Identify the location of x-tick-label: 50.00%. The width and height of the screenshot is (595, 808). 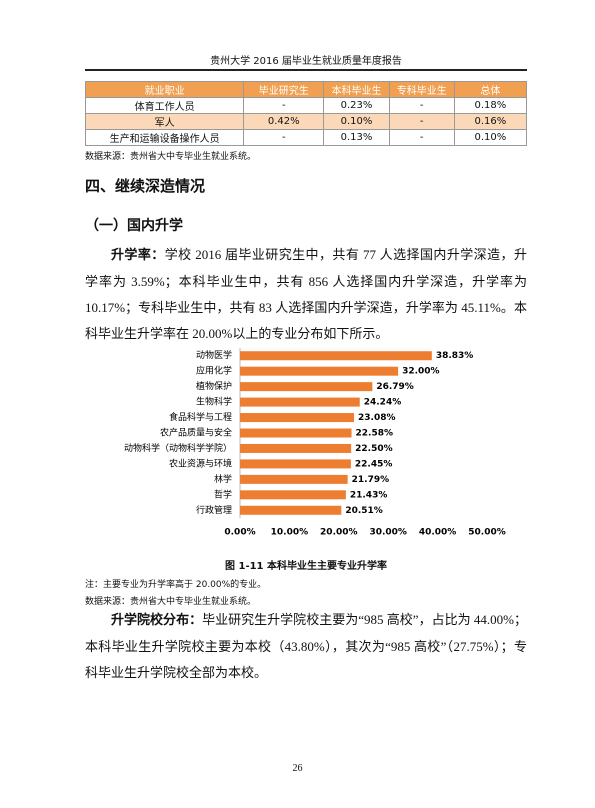
(487, 533).